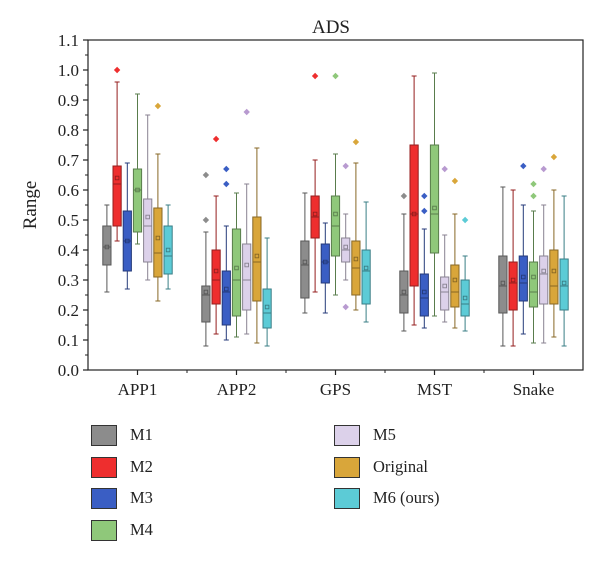 The width and height of the screenshot is (600, 563). Describe the element at coordinates (465, 220) in the screenshot. I see `outlier-m6-ours` at that location.